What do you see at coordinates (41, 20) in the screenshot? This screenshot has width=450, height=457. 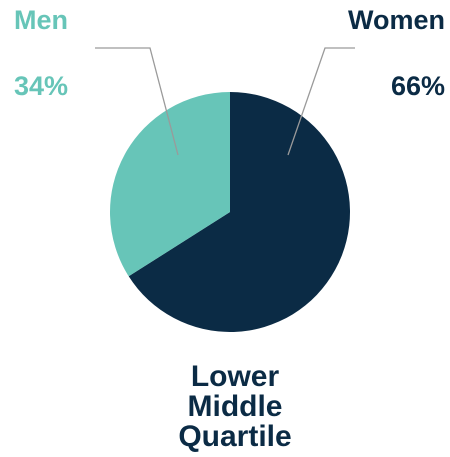 I see `legend-label: Men` at bounding box center [41, 20].